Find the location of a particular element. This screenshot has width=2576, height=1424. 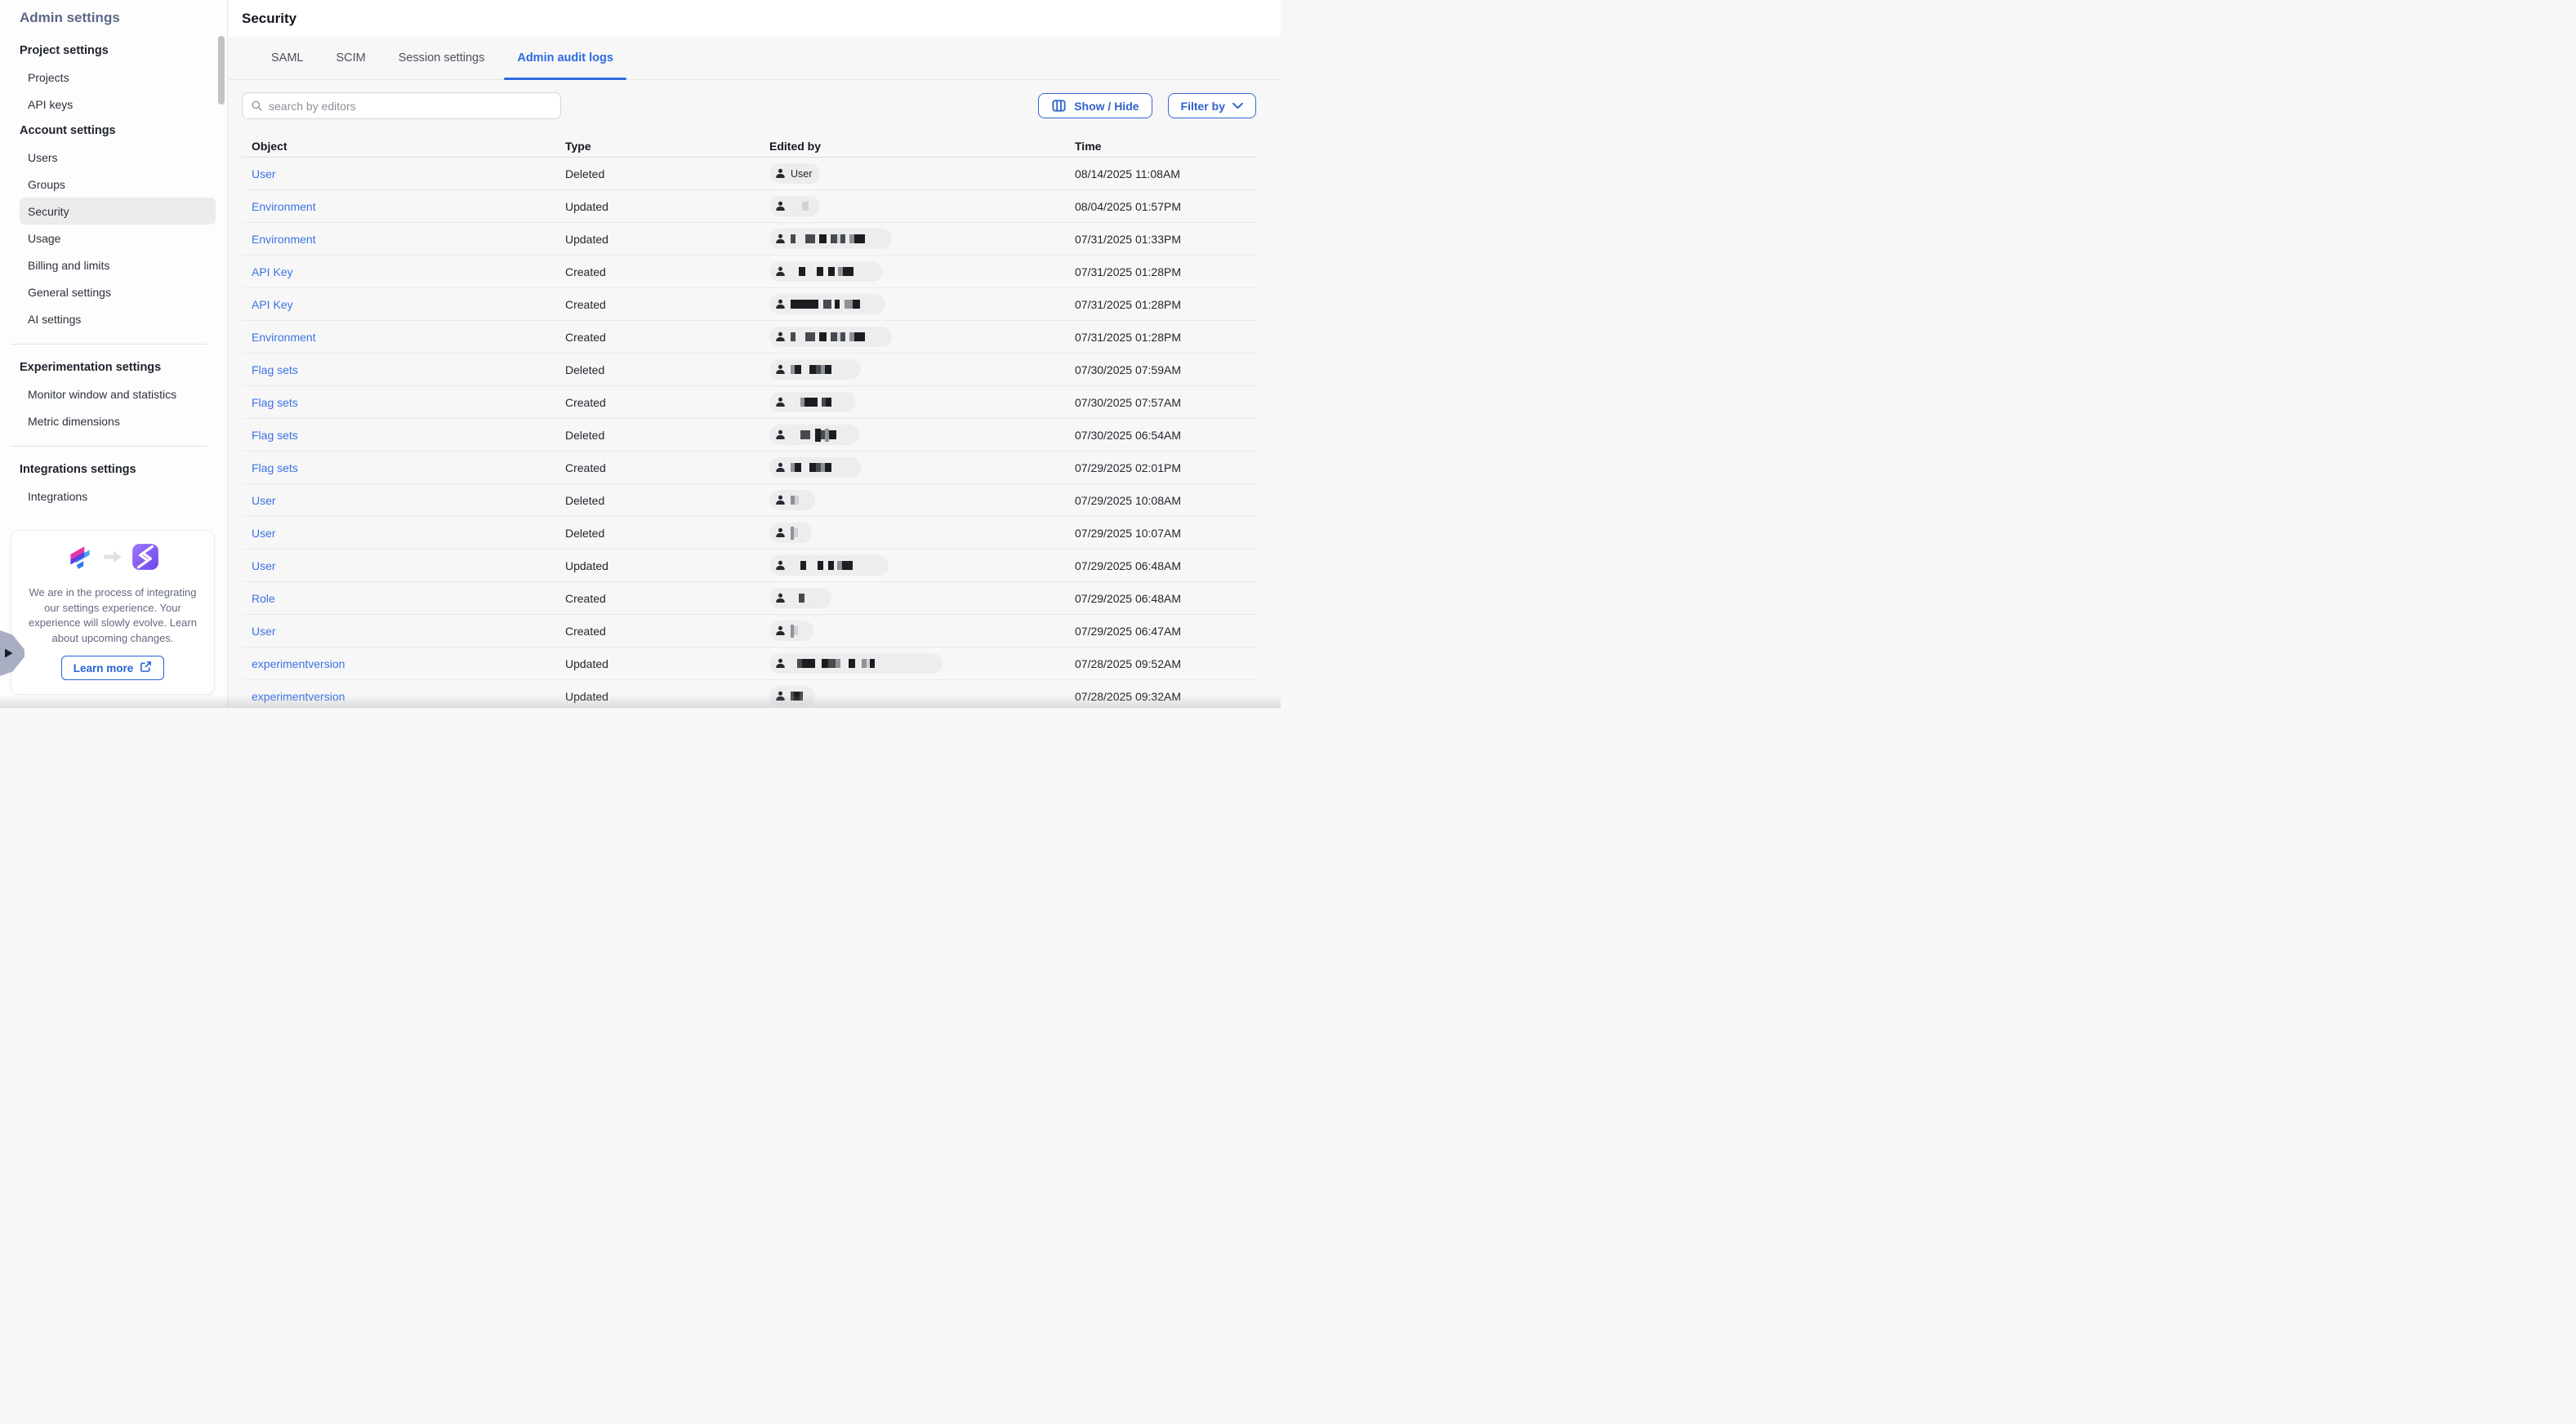

sidebar-title: Admin settings is located at coordinates (70, 17).